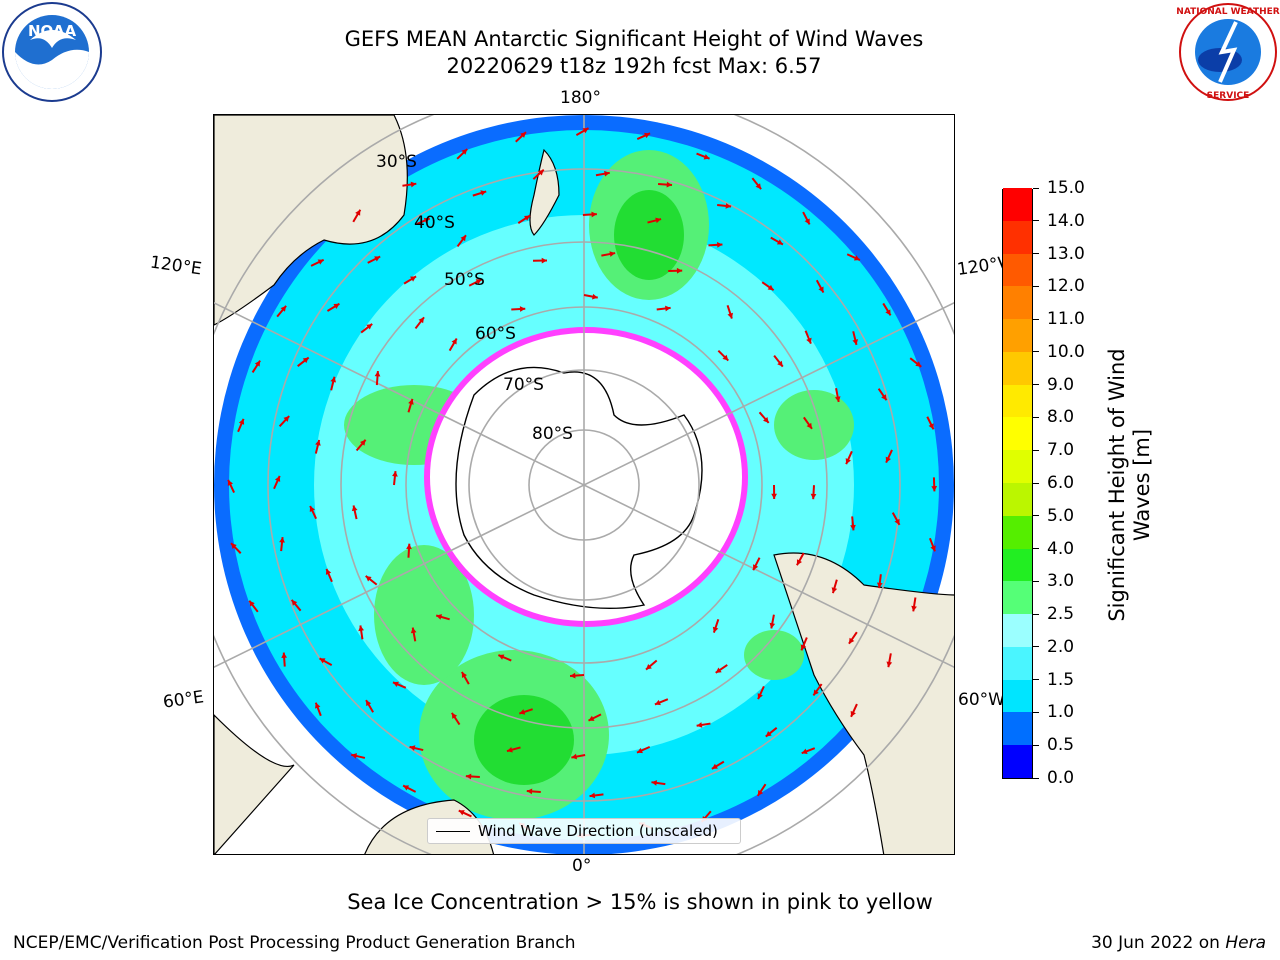 The height and width of the screenshot is (960, 1280). Describe the element at coordinates (1059, 319) in the screenshot. I see `colorbar-tick-label: 11.0` at that location.